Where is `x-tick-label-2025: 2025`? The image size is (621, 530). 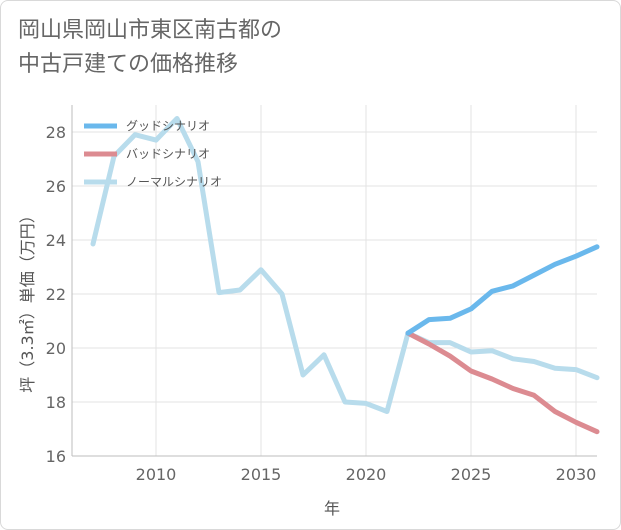
x-tick-label-2025: 2025 is located at coordinates (471, 474).